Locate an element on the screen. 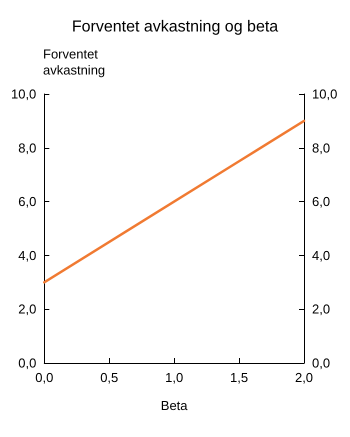 This screenshot has width=350, height=437. x-tick-label: 2,0 is located at coordinates (304, 377).